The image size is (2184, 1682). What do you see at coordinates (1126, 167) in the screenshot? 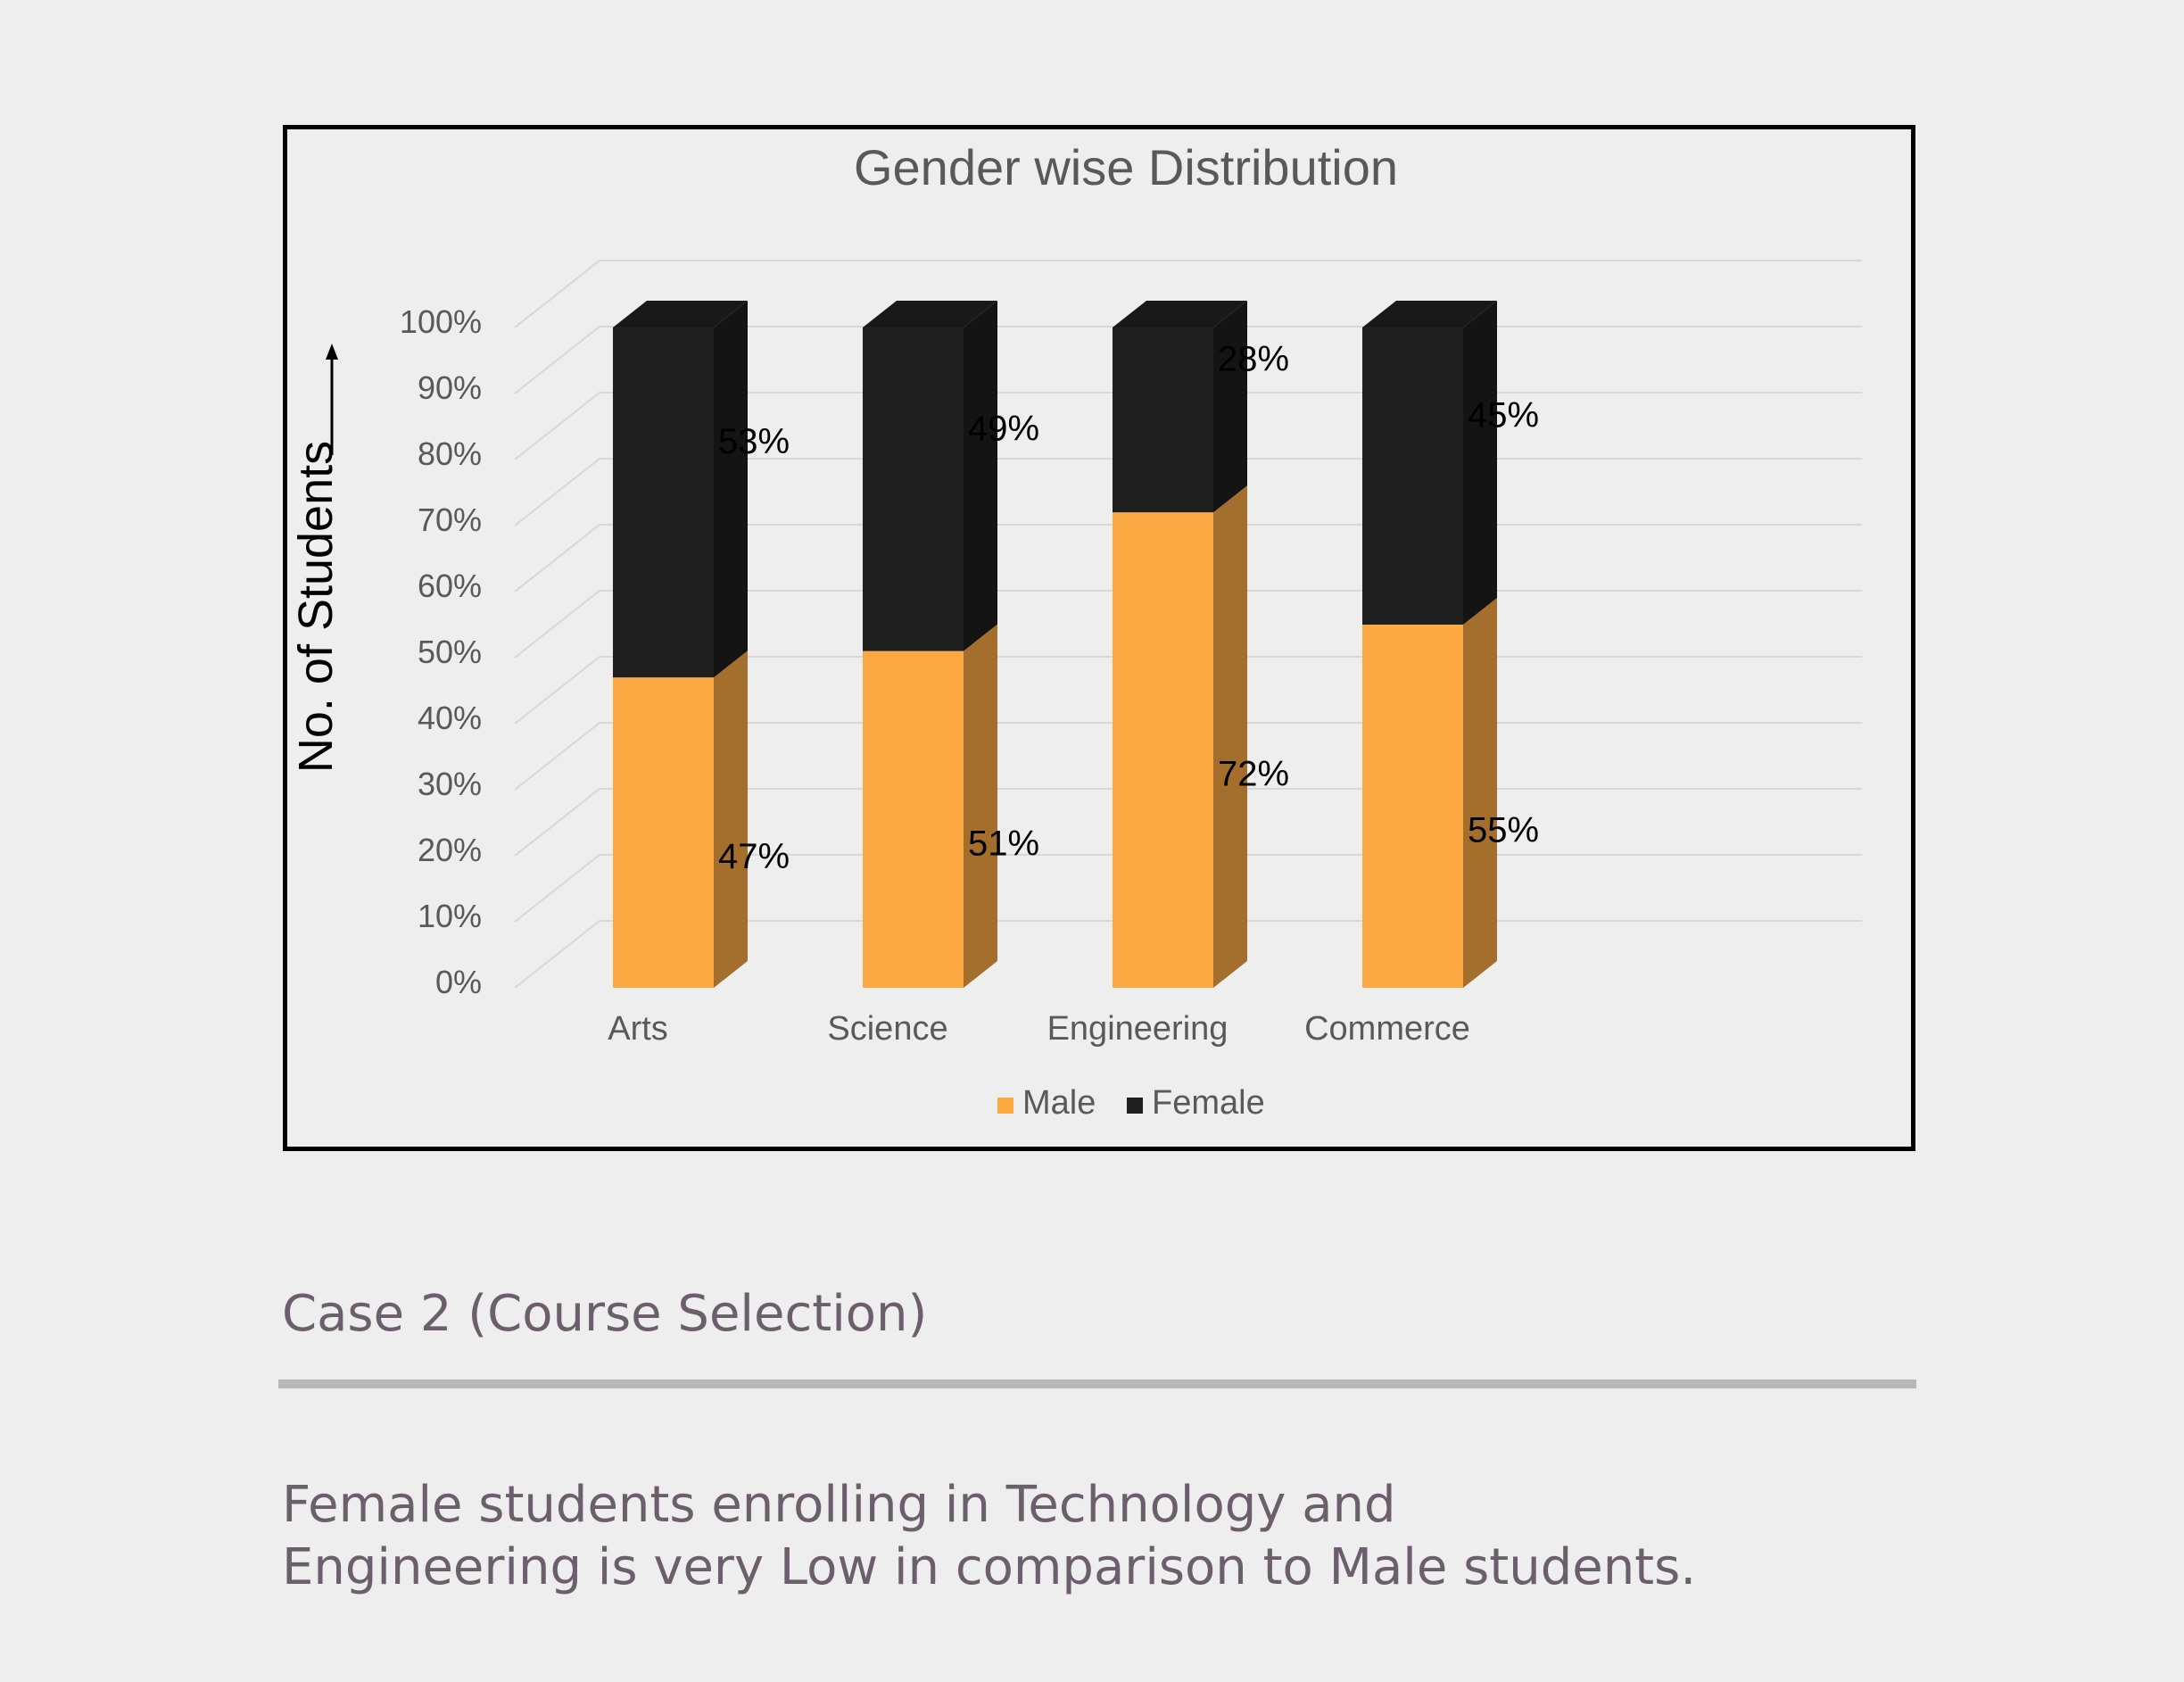
I see `chart-title: Gender wise Distribution` at bounding box center [1126, 167].